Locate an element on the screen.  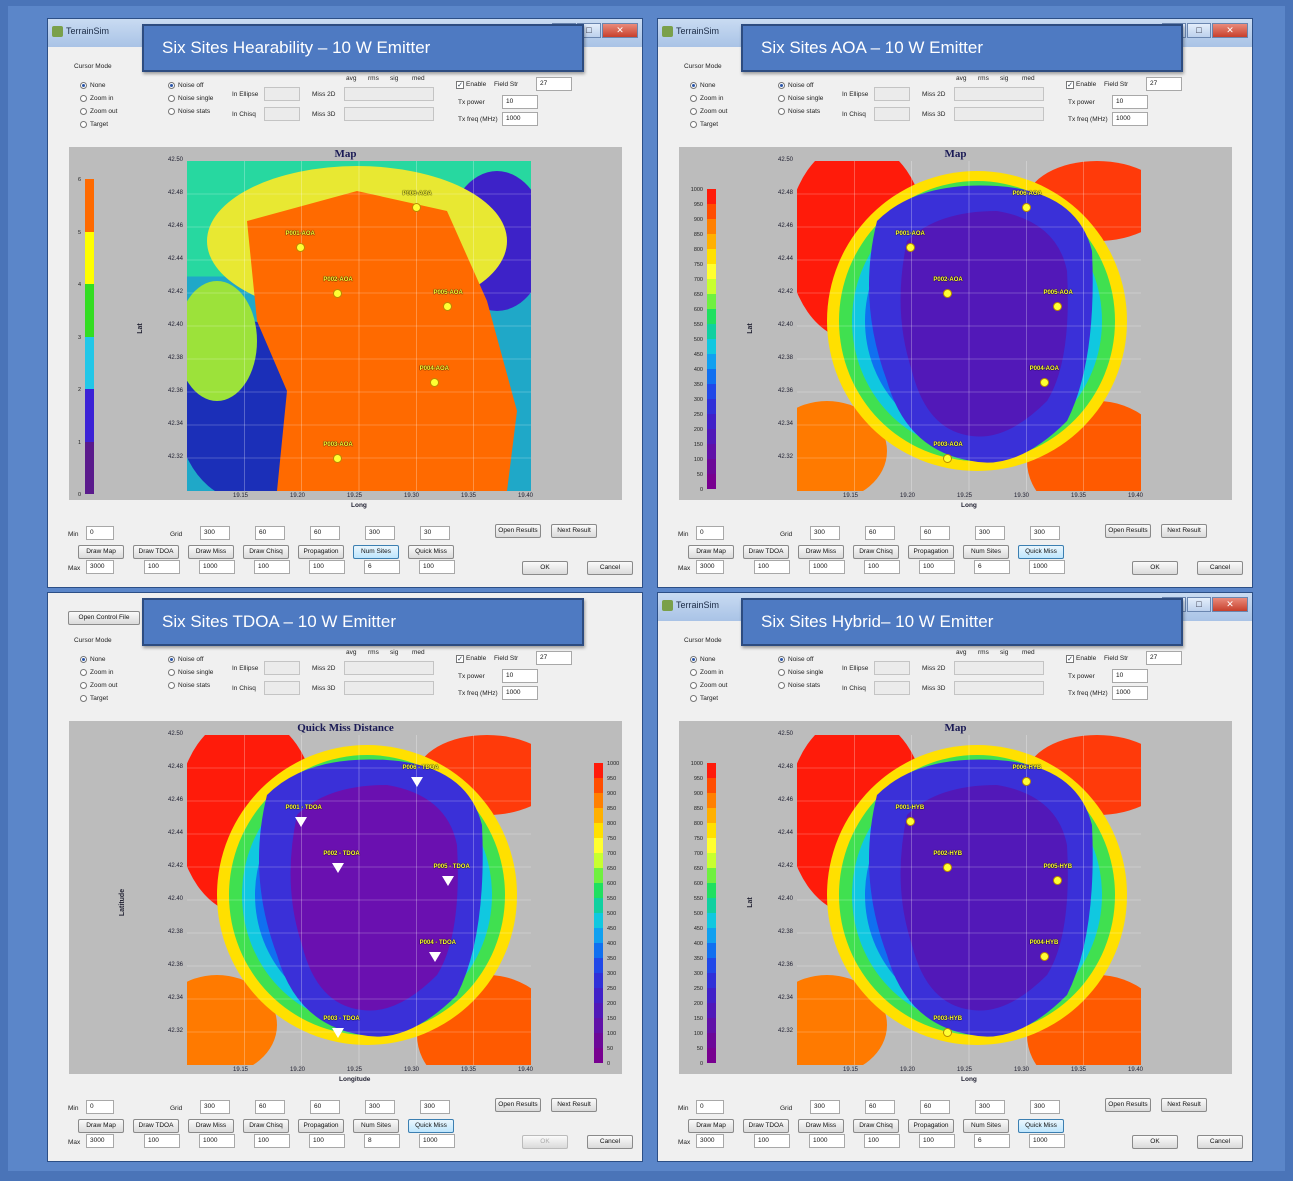
open-control-file-button: Open Control File is located at coordinates (104, 618).